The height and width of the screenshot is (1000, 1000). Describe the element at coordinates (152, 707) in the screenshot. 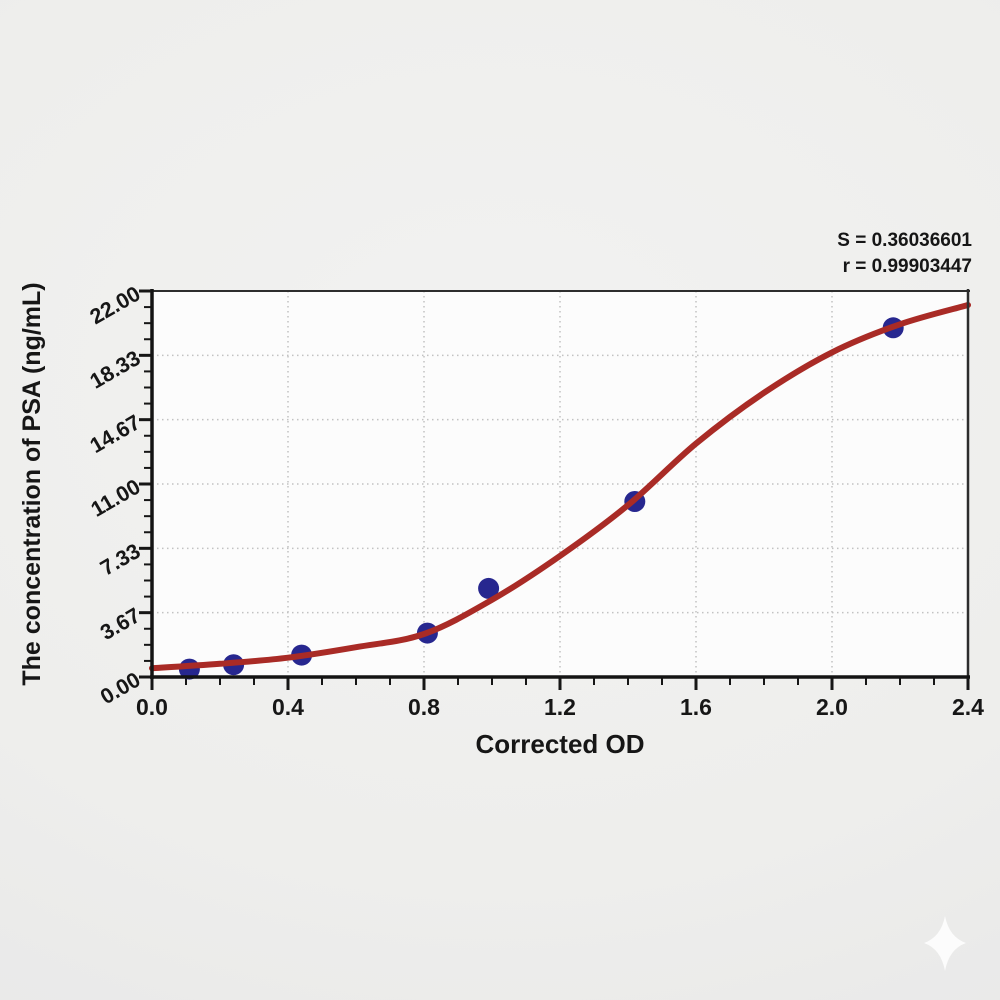

I see `x-tick-label: 0.0` at that location.